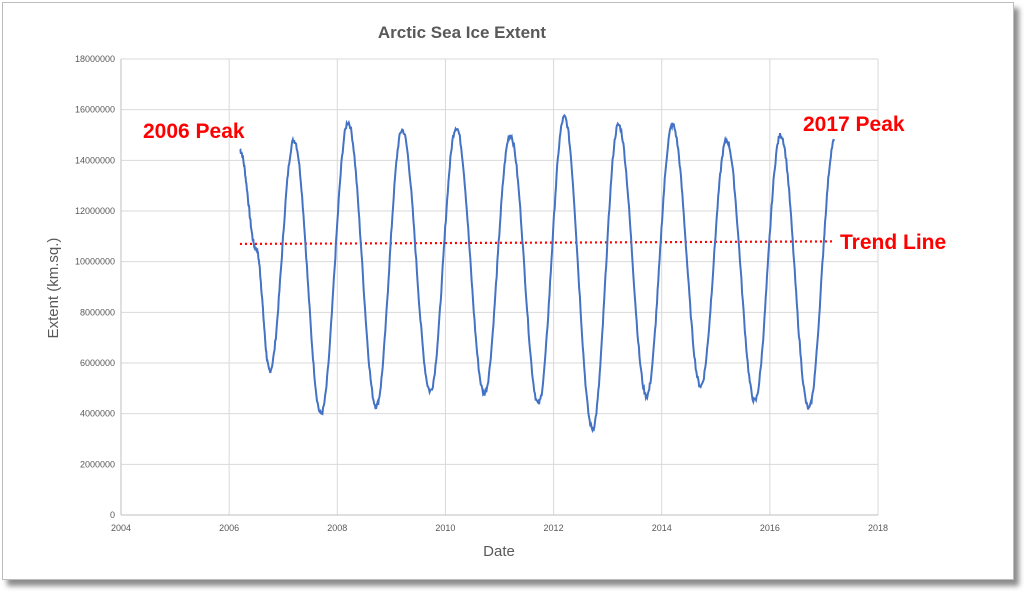 This screenshot has width=1024, height=592. What do you see at coordinates (95, 211) in the screenshot?
I see `y-tick-label: 12000000` at bounding box center [95, 211].